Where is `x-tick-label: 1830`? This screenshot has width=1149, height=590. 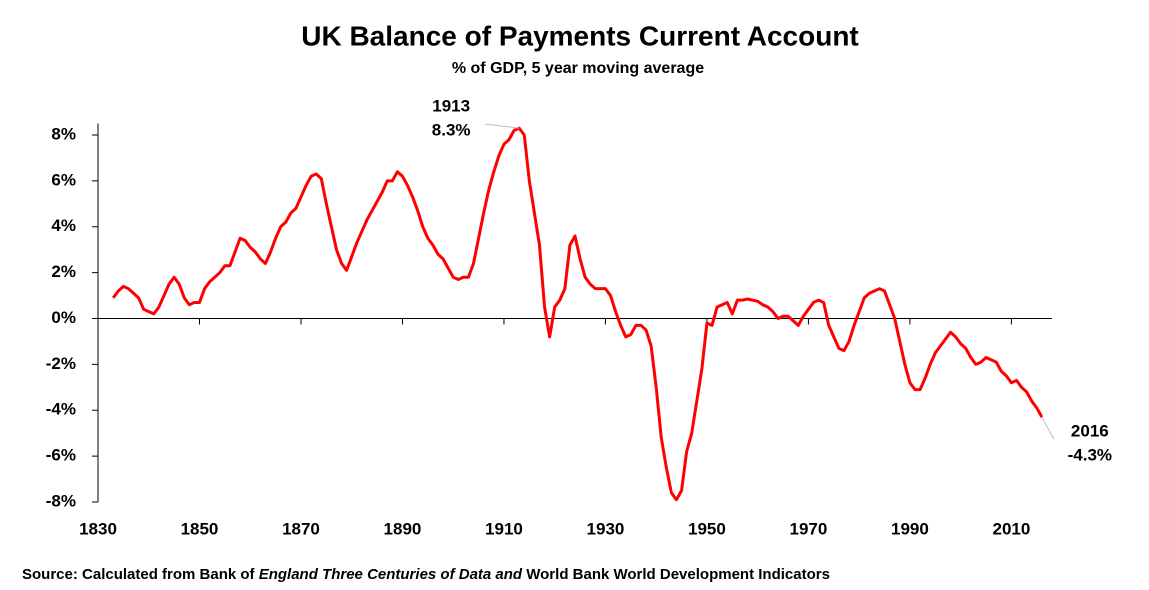 x-tick-label: 1830 is located at coordinates (98, 528).